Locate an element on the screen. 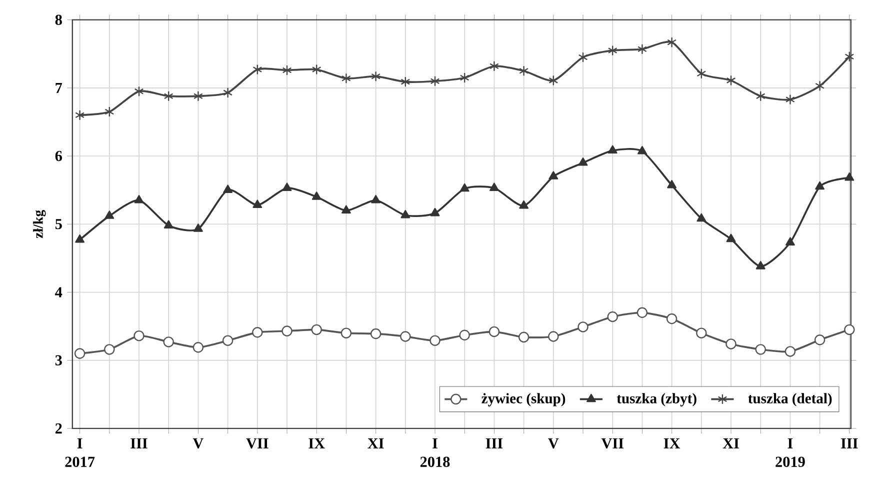  y-tick-label: 6 is located at coordinates (58, 156).